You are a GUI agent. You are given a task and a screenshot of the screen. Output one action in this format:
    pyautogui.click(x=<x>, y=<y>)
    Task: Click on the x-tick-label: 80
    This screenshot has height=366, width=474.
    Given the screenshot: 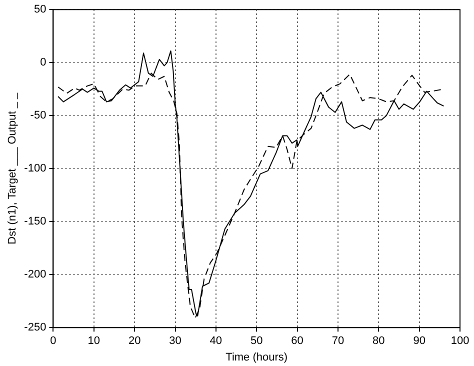 What is the action you would take?
    pyautogui.click(x=378, y=341)
    